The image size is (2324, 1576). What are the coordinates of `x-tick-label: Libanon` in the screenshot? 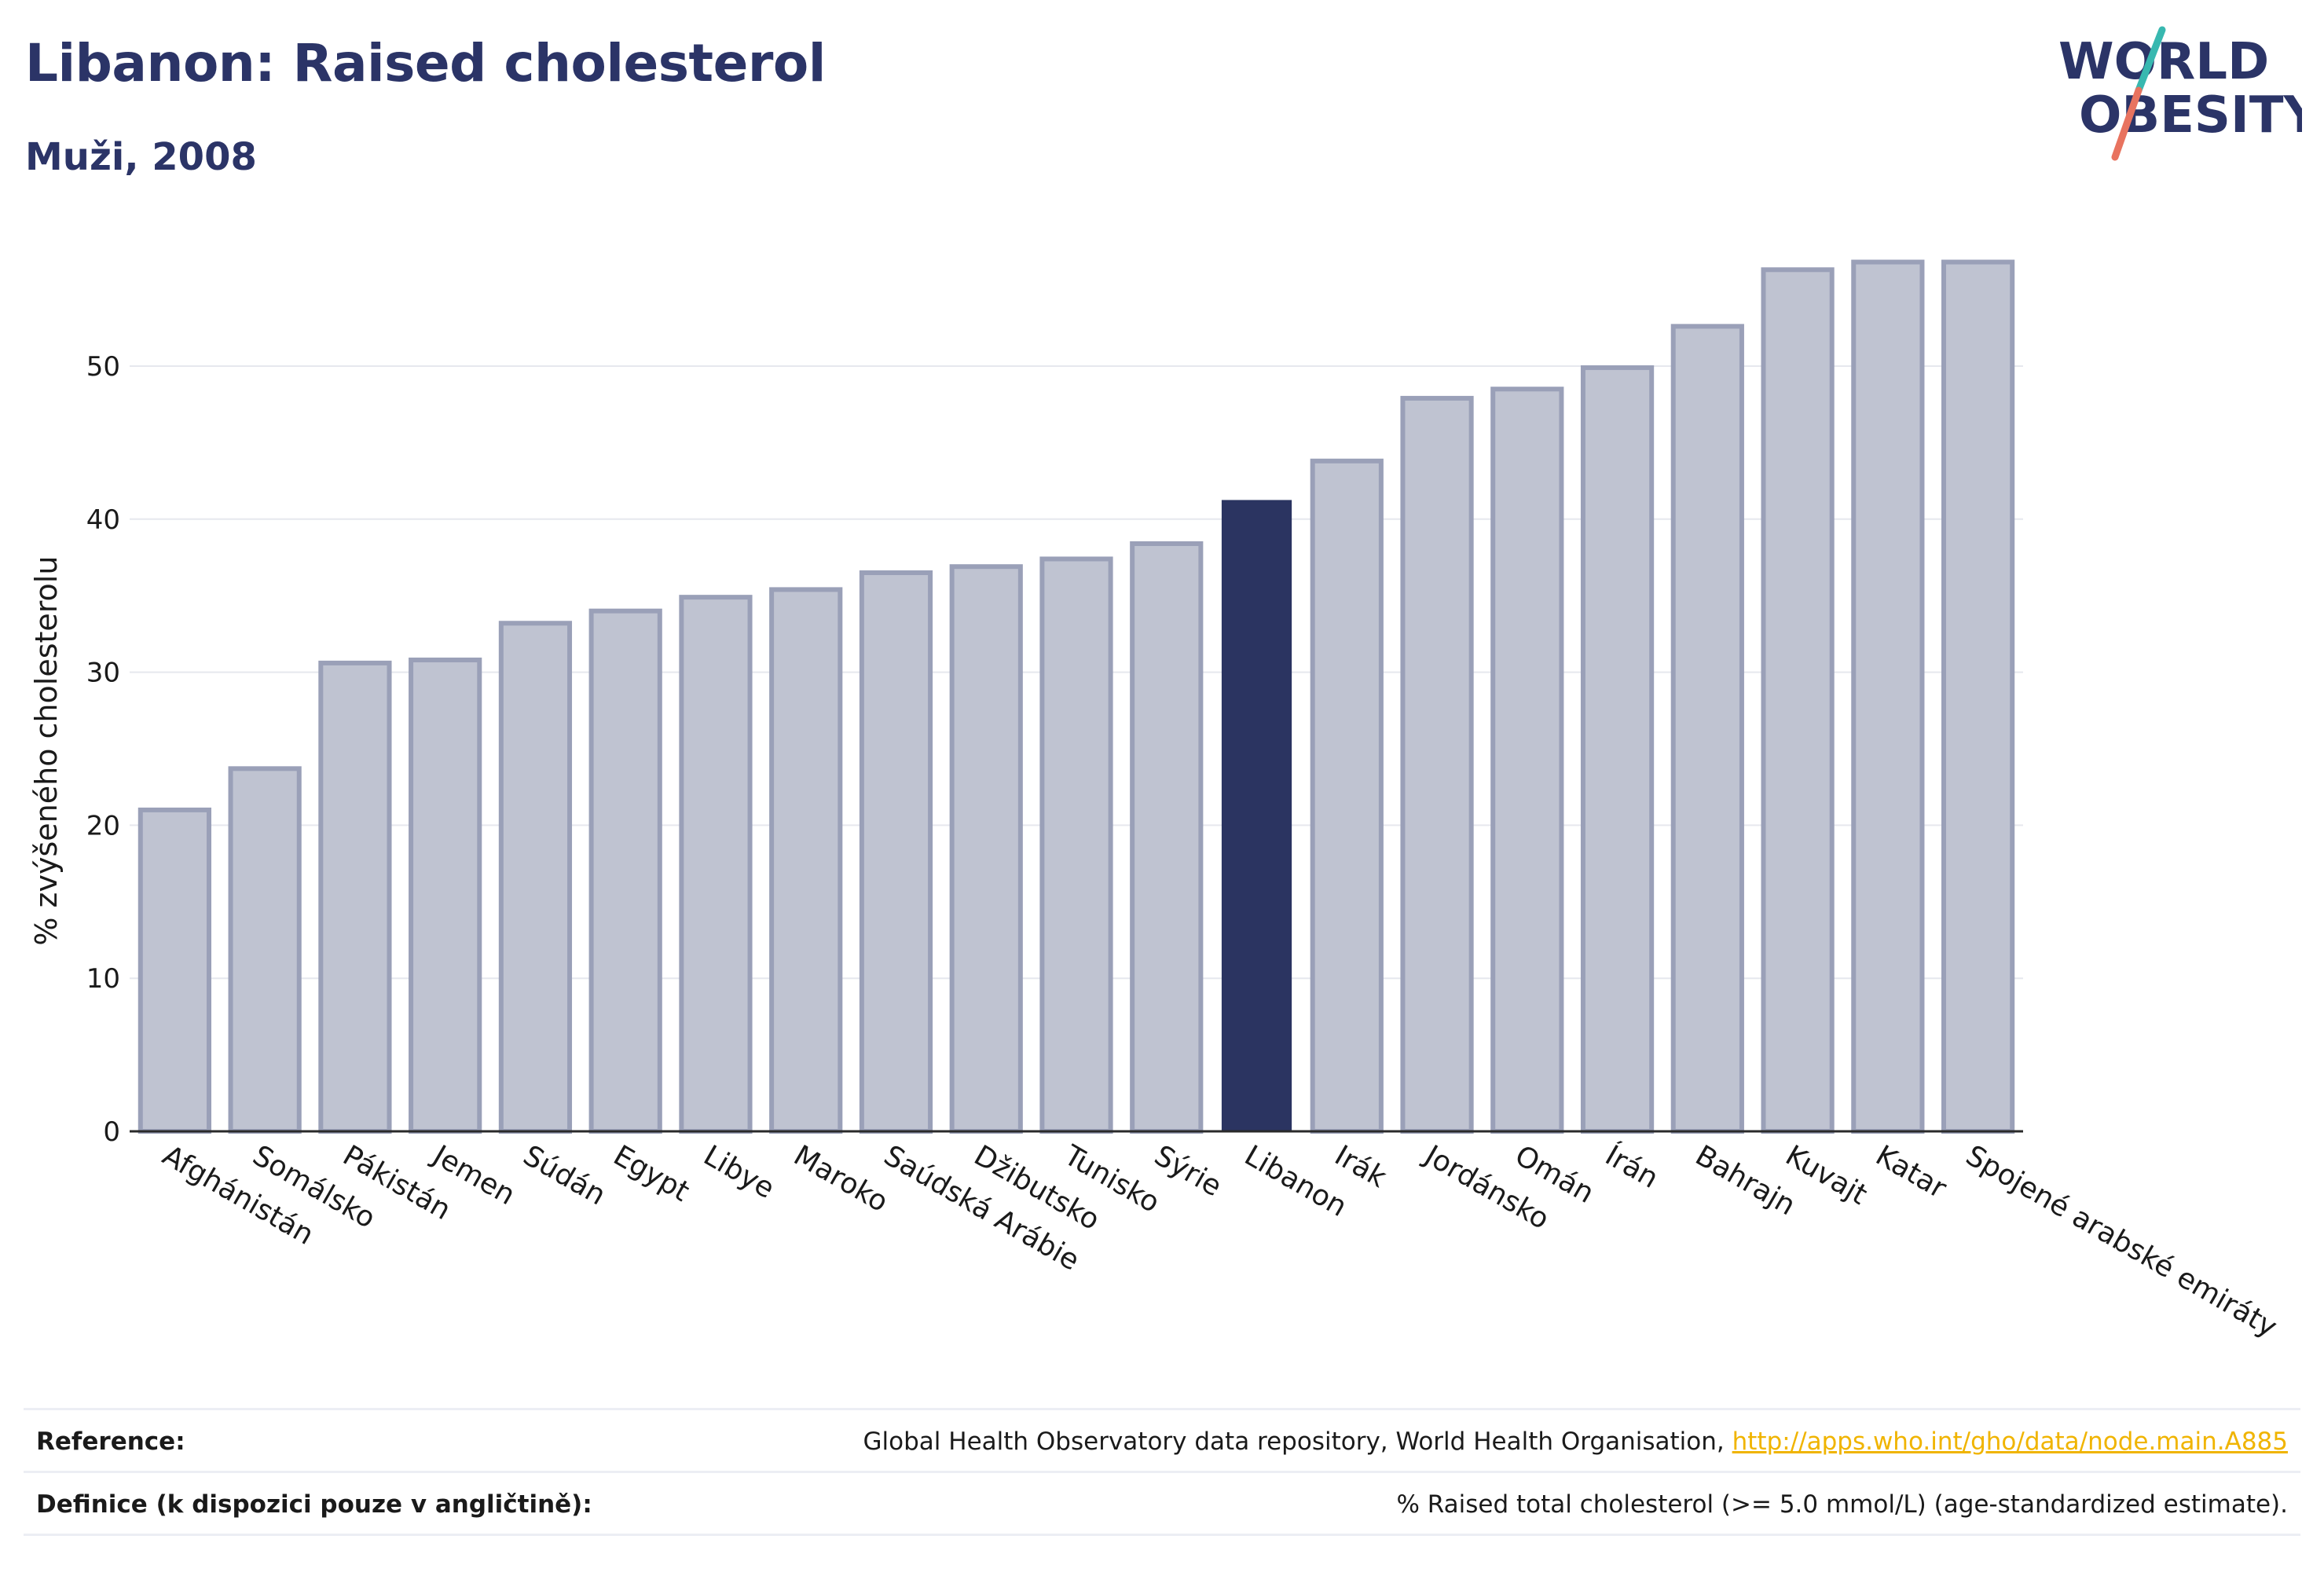 It's located at (1295, 1181).